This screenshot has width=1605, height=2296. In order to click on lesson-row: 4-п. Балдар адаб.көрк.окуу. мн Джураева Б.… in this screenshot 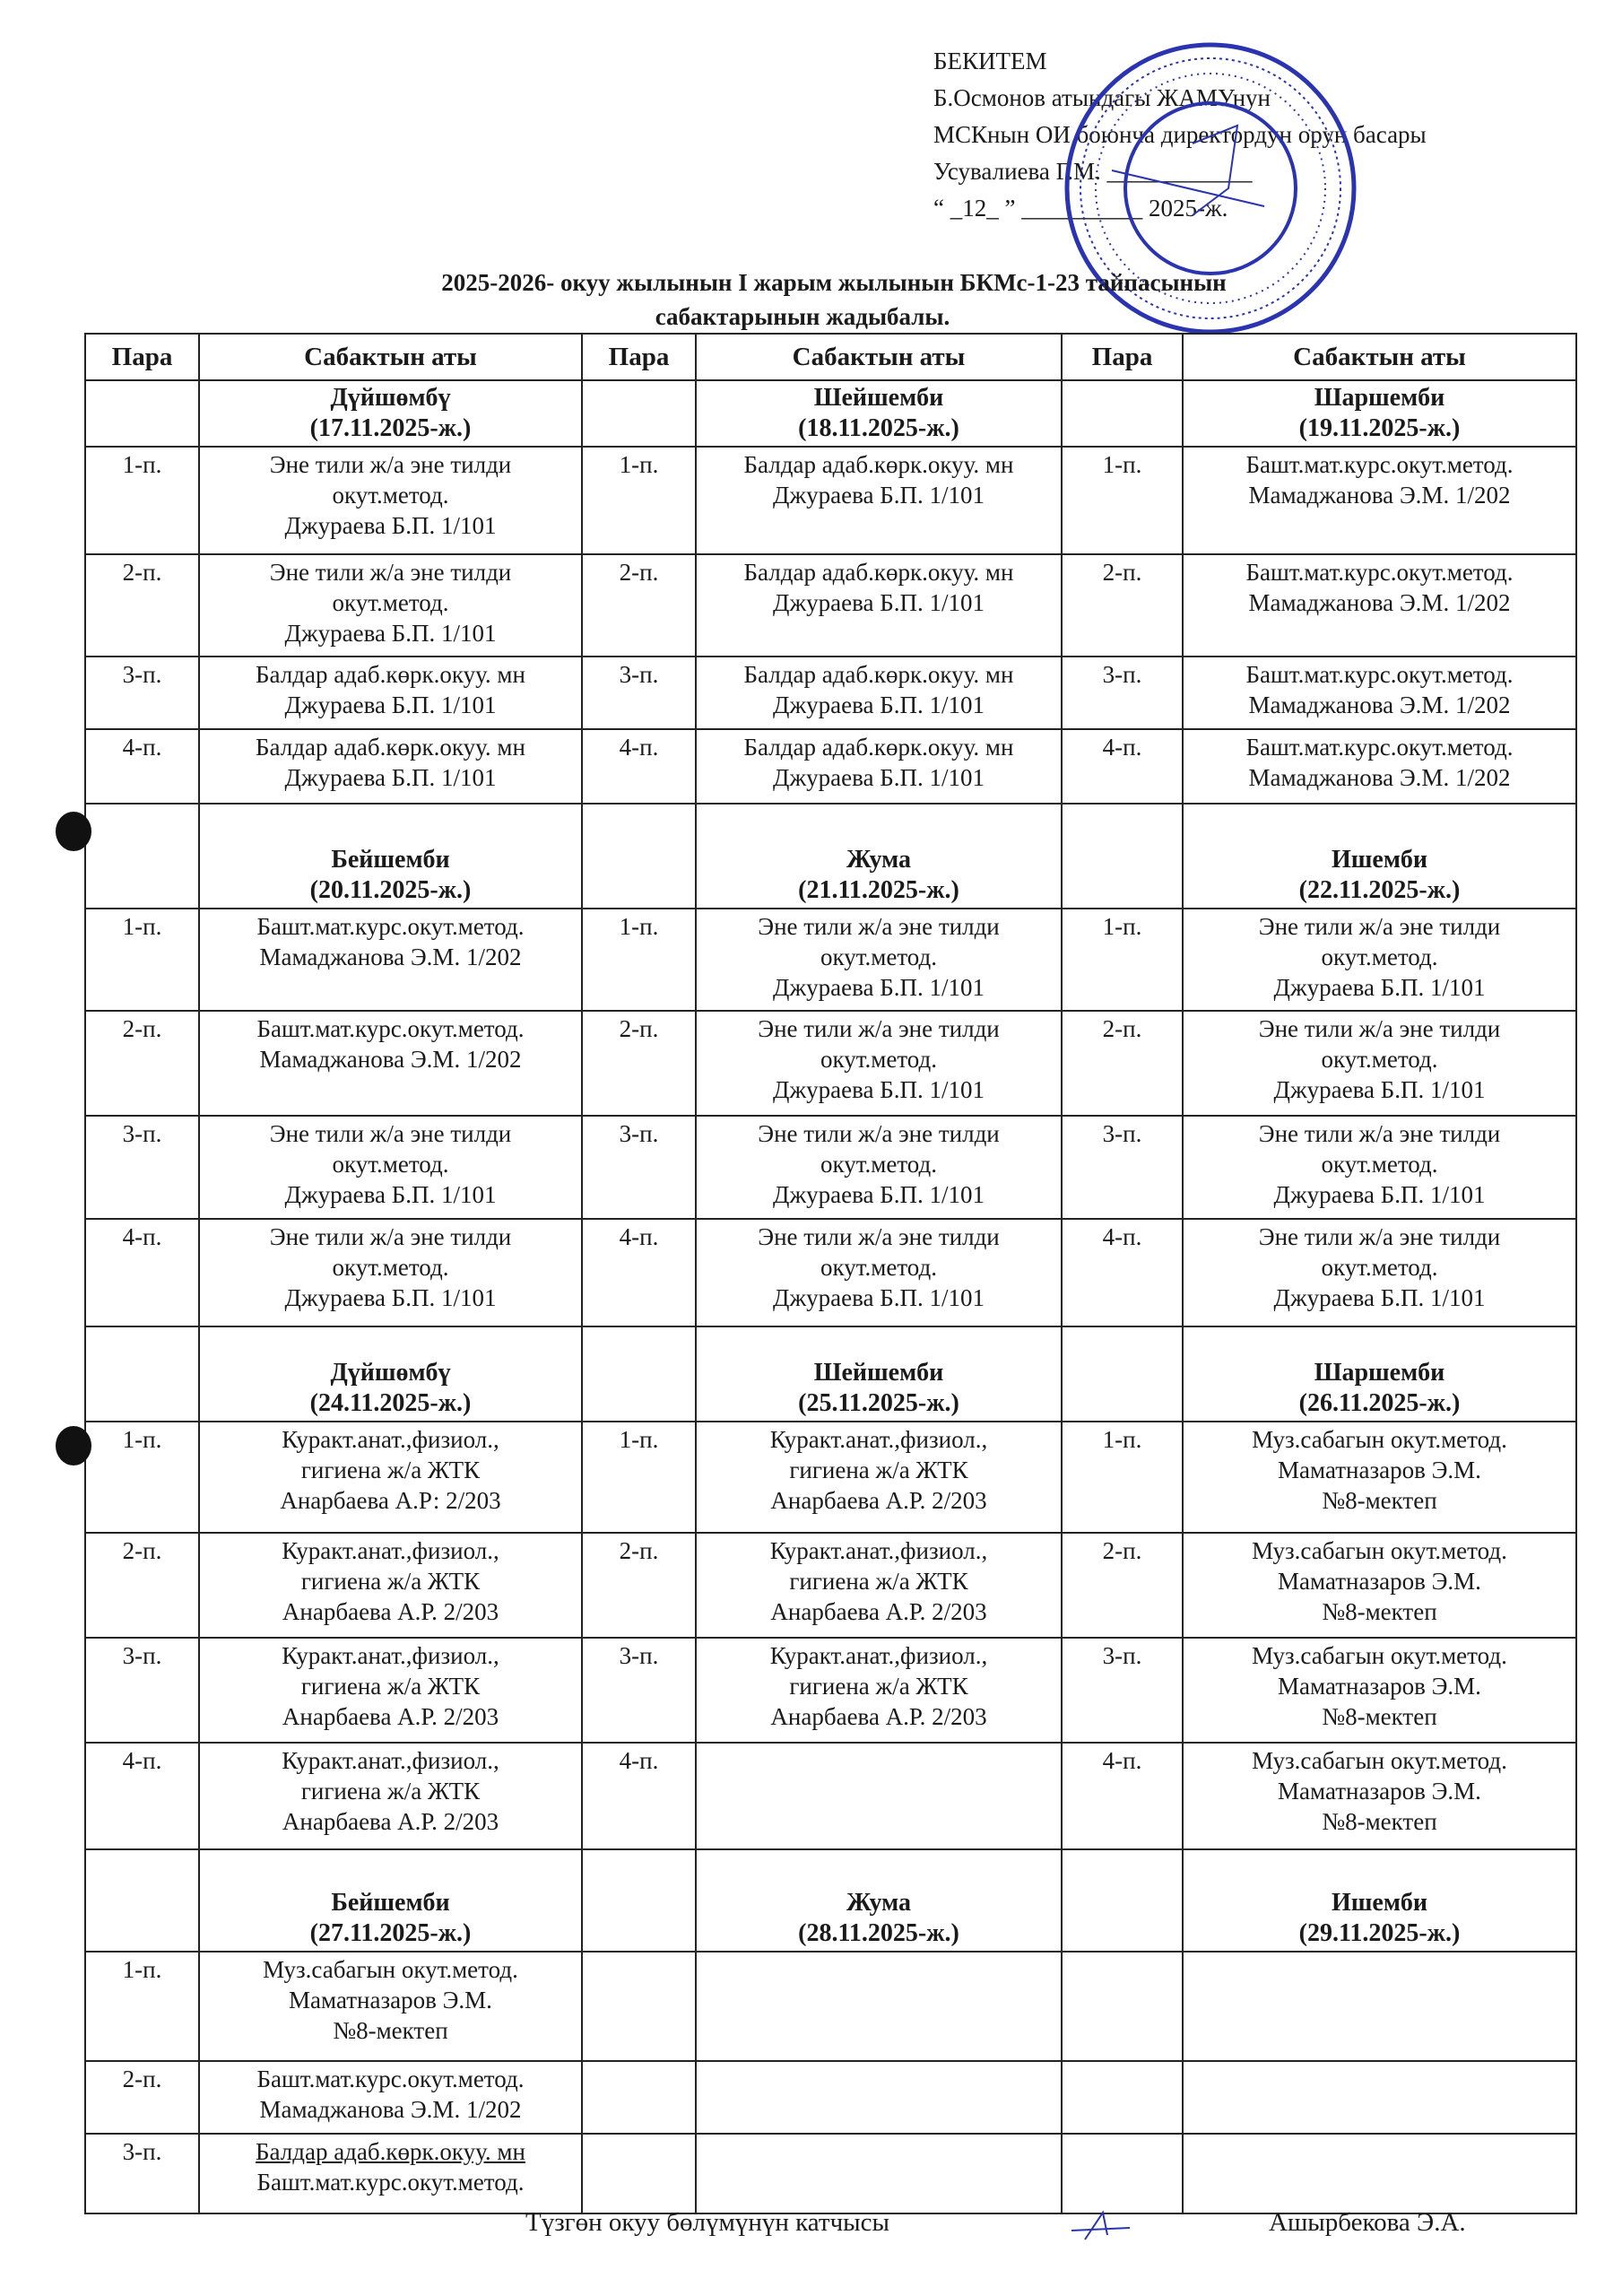, I will do `click(830, 766)`.